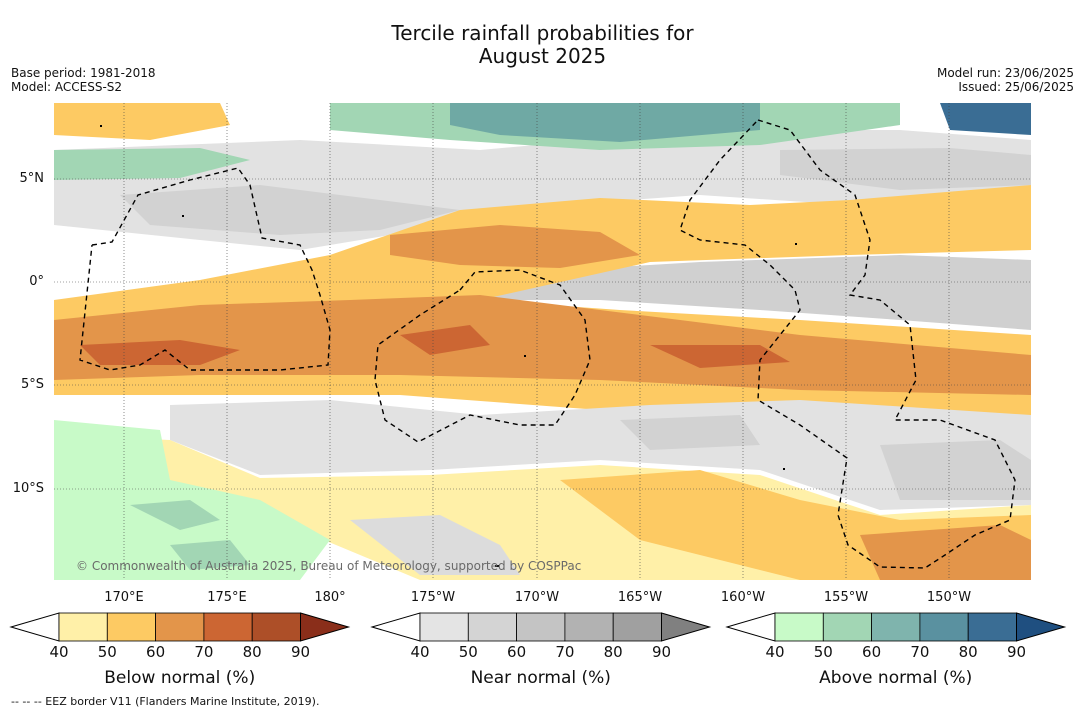 Image resolution: width=1085 pixels, height=713 pixels. I want to click on title-line-2: August 2025, so click(542, 56).